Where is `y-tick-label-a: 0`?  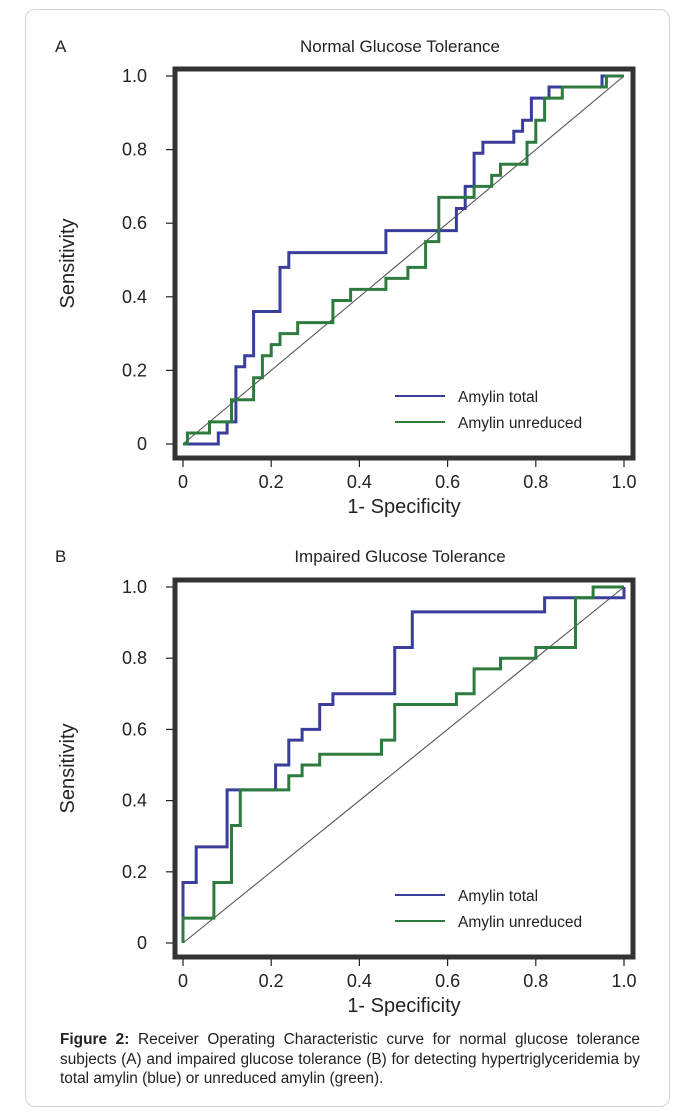 y-tick-label-a: 0 is located at coordinates (142, 444).